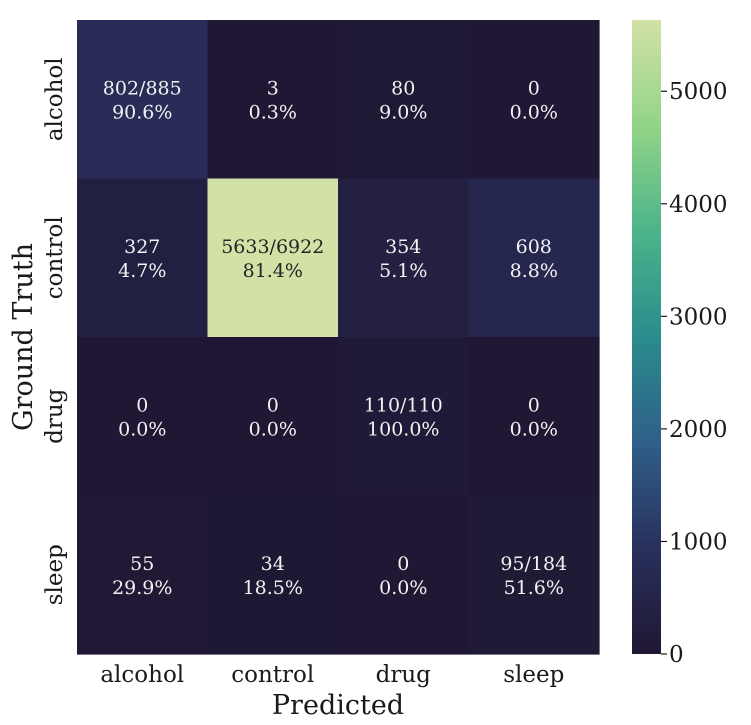 The height and width of the screenshot is (725, 751). Describe the element at coordinates (55, 574) in the screenshot. I see `y-tick-label-sleep: sleep` at that location.